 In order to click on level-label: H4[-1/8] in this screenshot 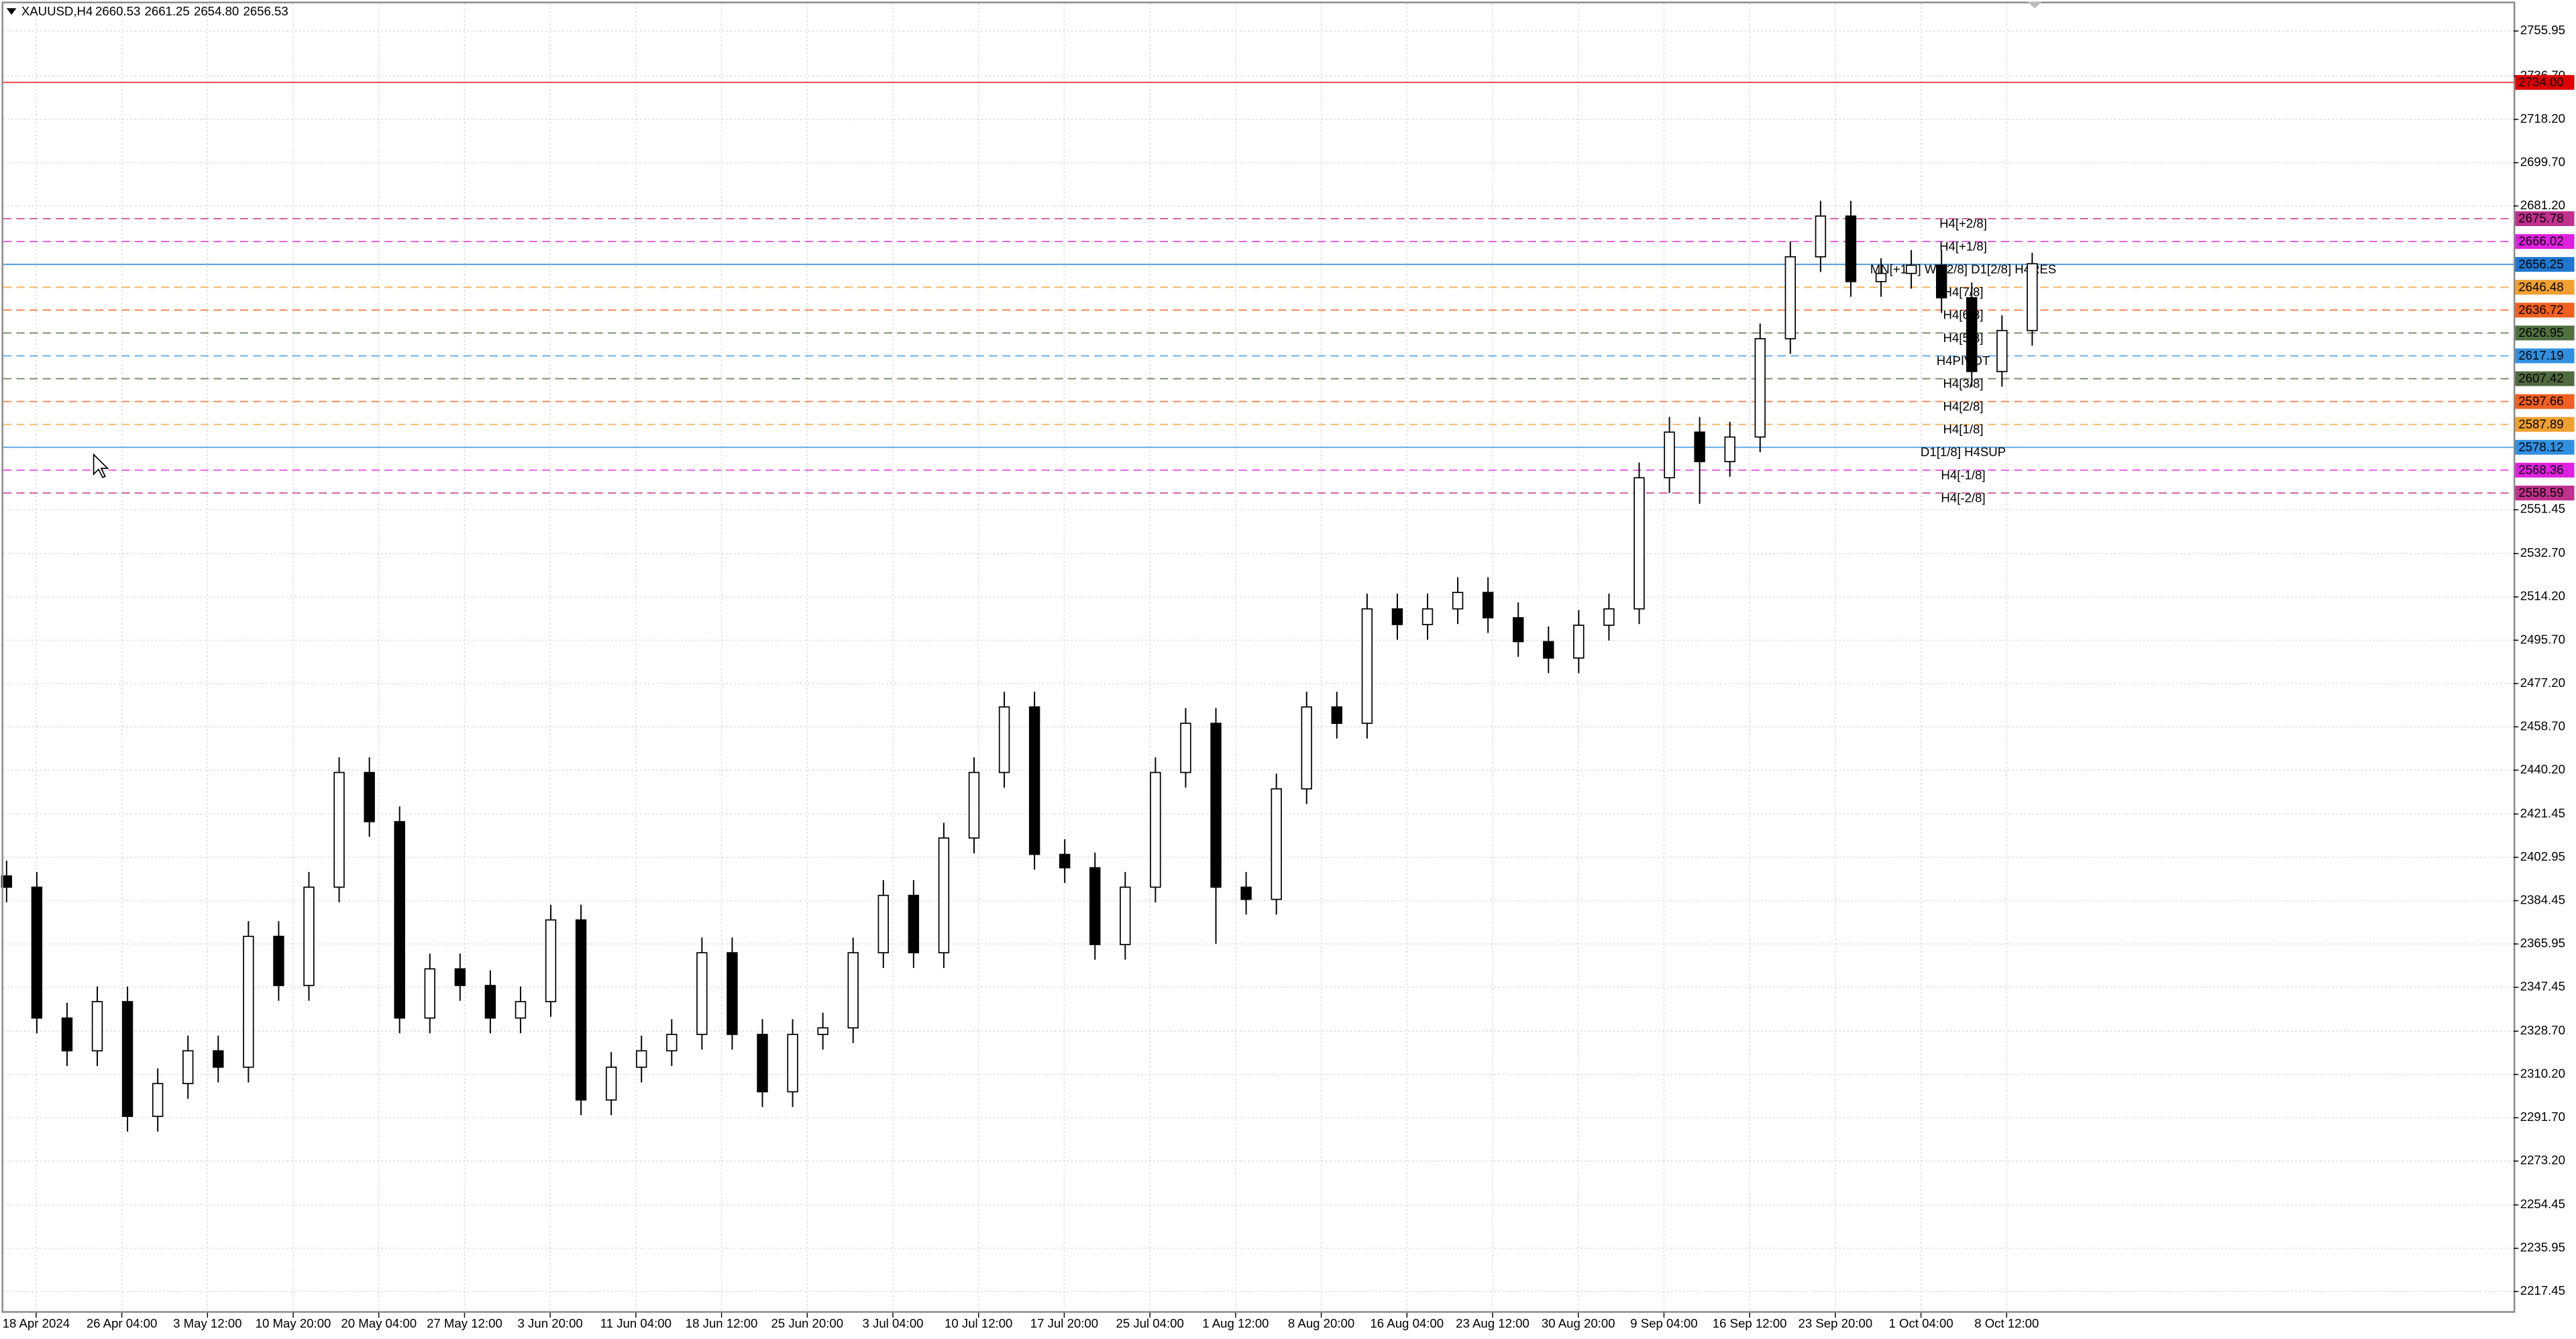, I will do `click(1963, 475)`.